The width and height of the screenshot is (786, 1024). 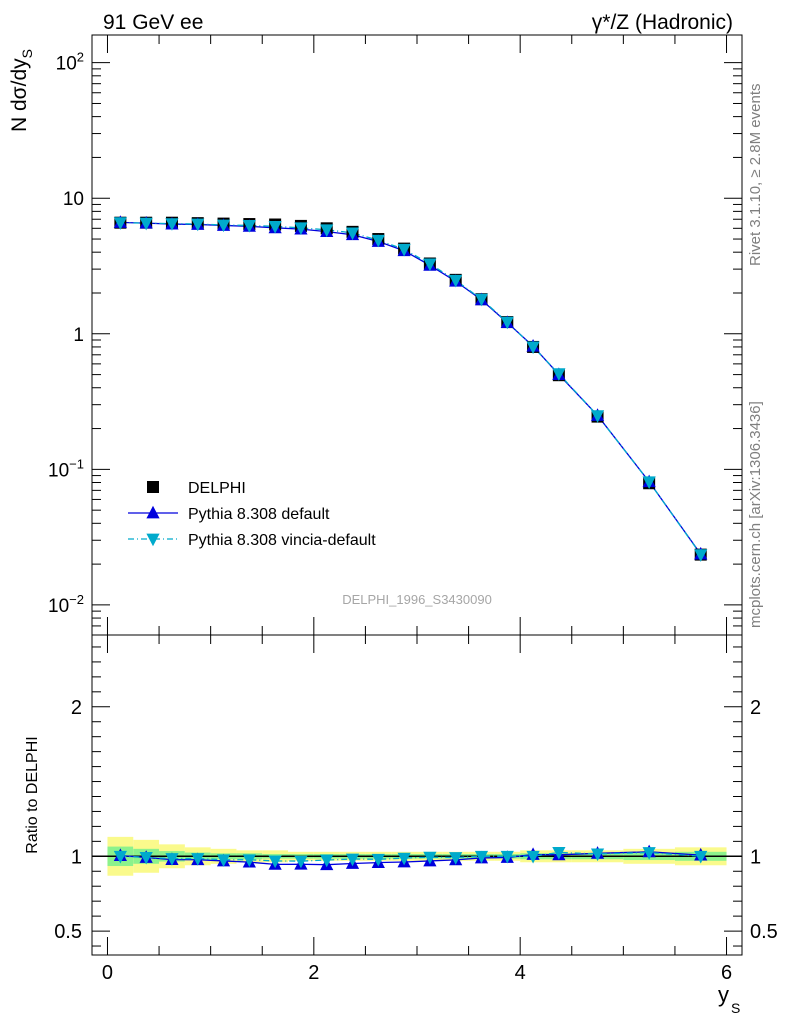 I want to click on y-tick-label: 10⁻¹, so click(x=66, y=468).